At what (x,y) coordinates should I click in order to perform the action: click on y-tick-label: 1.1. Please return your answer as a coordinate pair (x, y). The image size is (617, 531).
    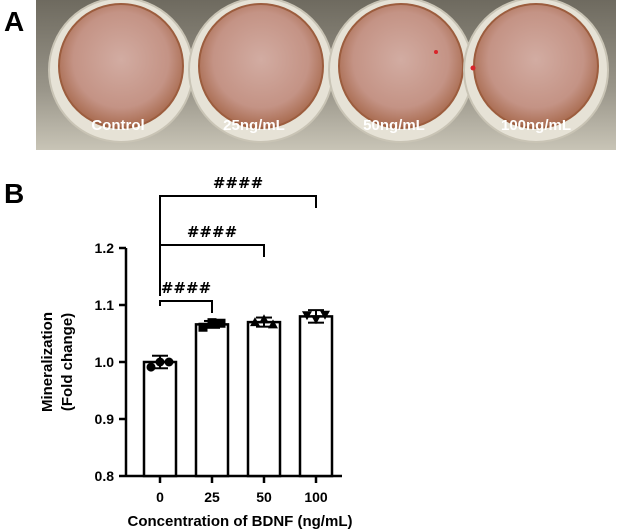
    Looking at the image, I should click on (105, 305).